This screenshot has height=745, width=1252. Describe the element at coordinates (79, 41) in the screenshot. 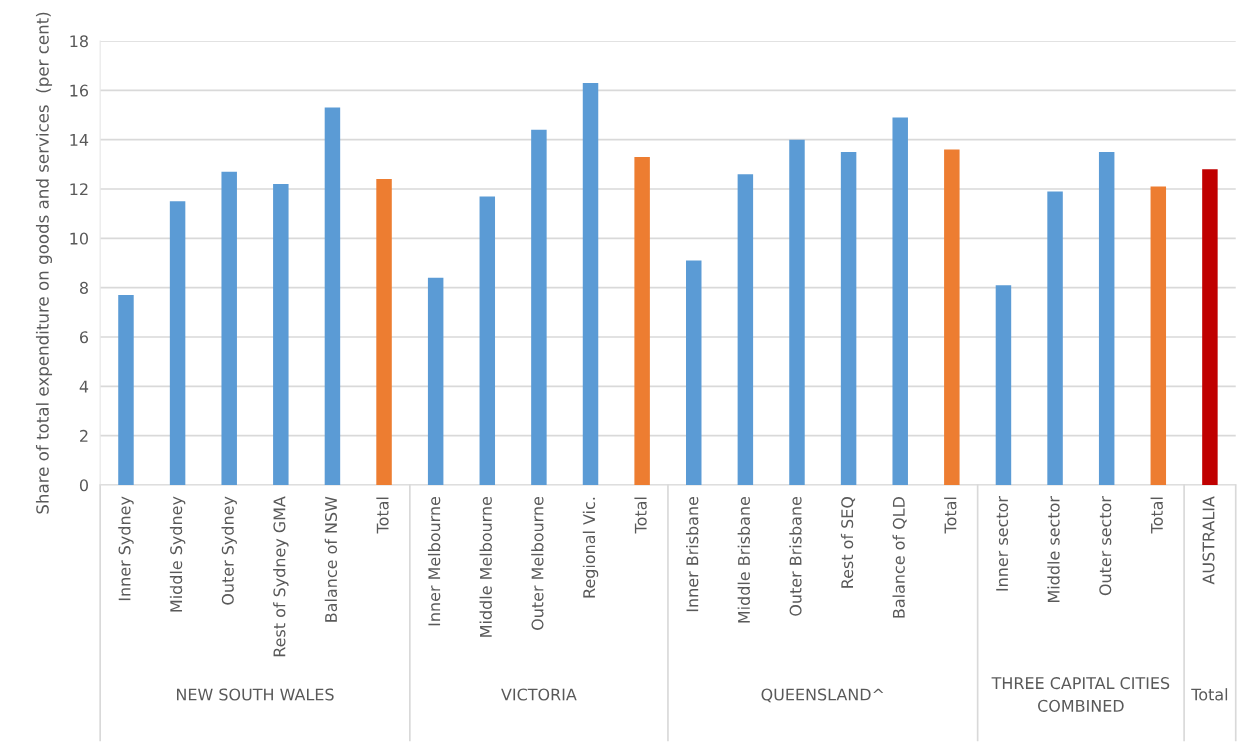

I see `y-tick-label: 18` at that location.